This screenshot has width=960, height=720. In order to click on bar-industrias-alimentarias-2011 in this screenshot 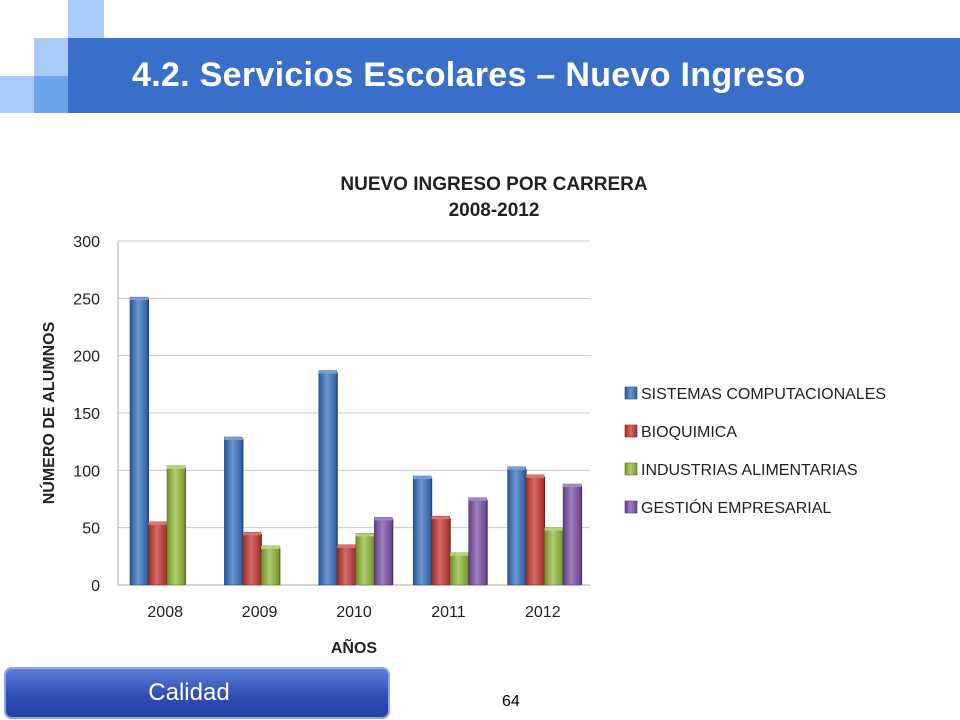, I will do `click(459, 569)`.